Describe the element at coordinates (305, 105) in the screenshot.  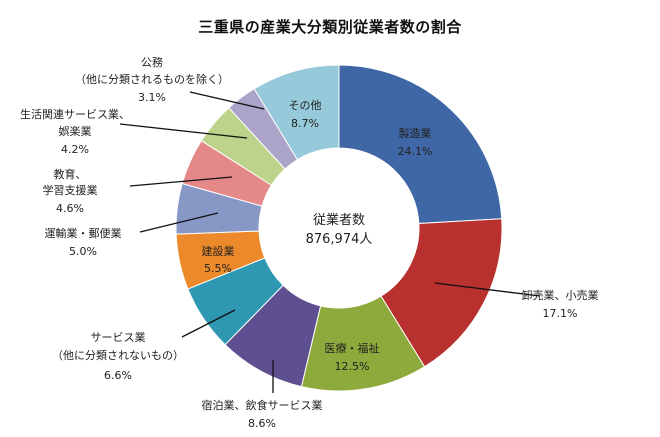
I see `slice-10-name-label: その他` at that location.